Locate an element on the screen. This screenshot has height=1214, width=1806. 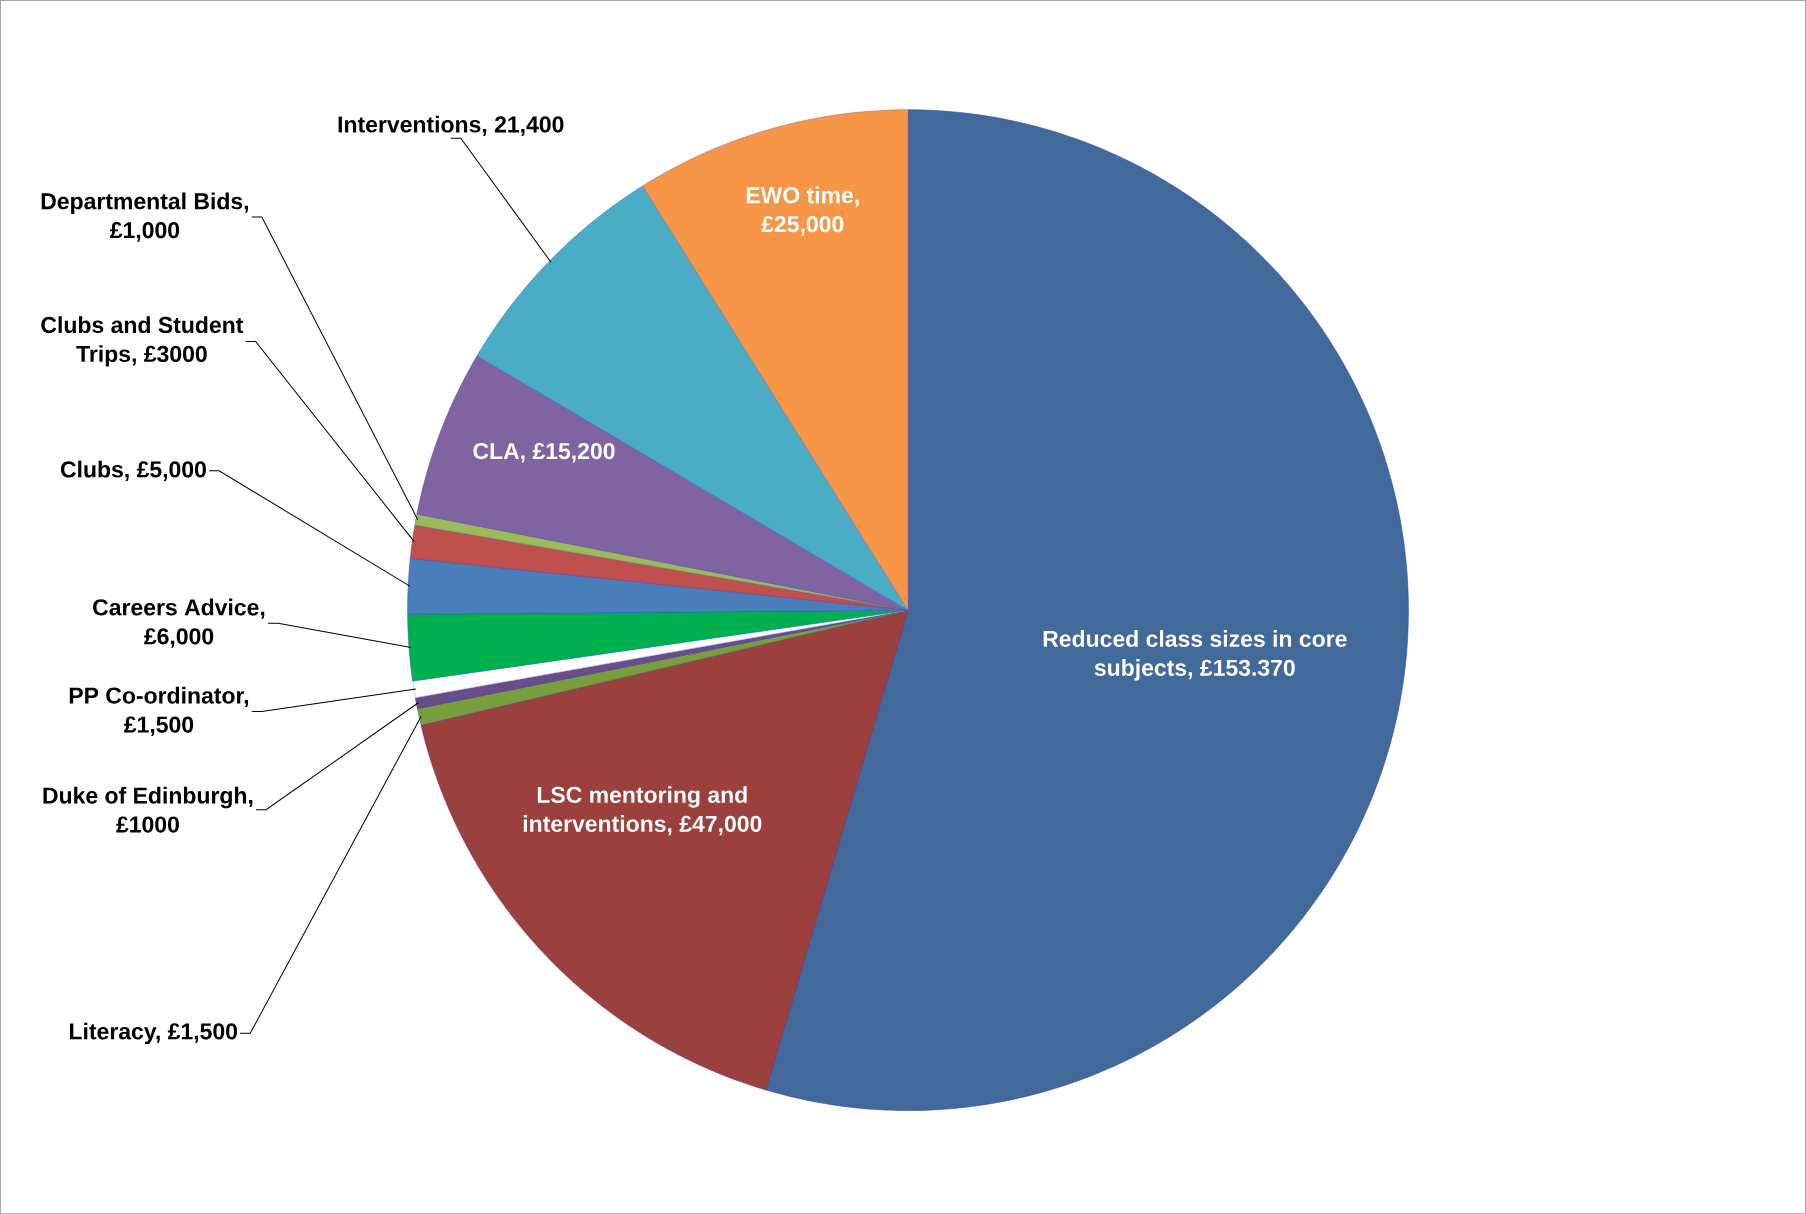
slice-label: Clubs and Student Trips, £3000 is located at coordinates (142, 341).